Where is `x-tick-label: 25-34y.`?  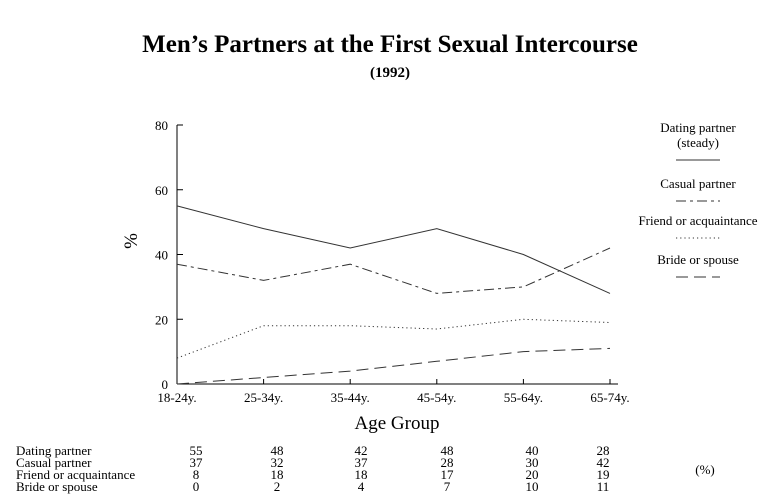 x-tick-label: 25-34y. is located at coordinates (263, 397).